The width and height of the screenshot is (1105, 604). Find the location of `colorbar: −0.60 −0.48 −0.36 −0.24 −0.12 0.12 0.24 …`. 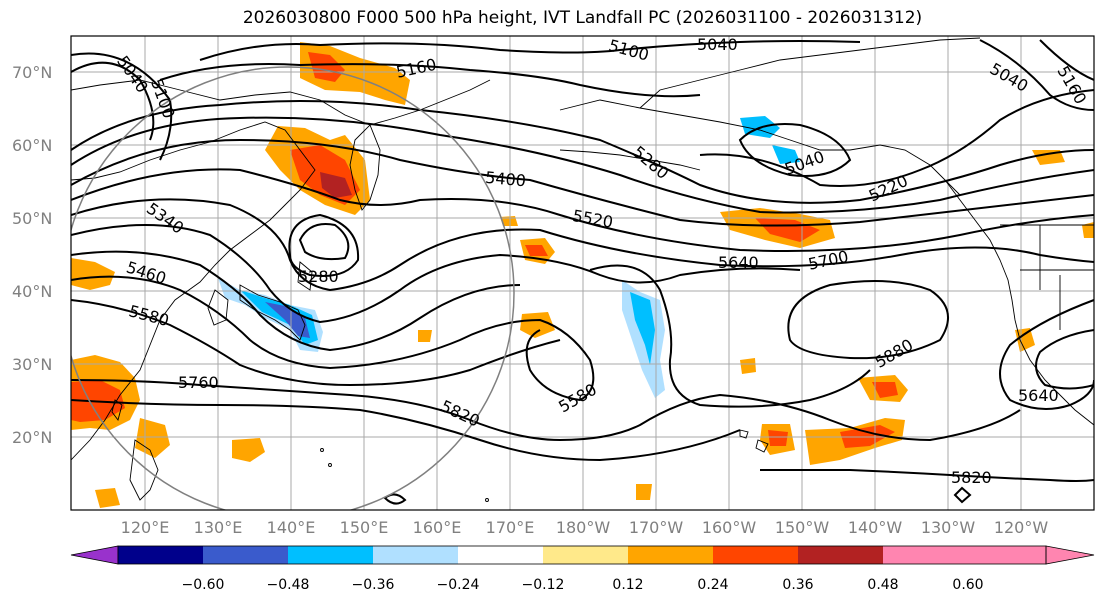

colorbar: −0.60 −0.48 −0.36 −0.24 −0.12 0.12 0.24 … is located at coordinates (582, 569).